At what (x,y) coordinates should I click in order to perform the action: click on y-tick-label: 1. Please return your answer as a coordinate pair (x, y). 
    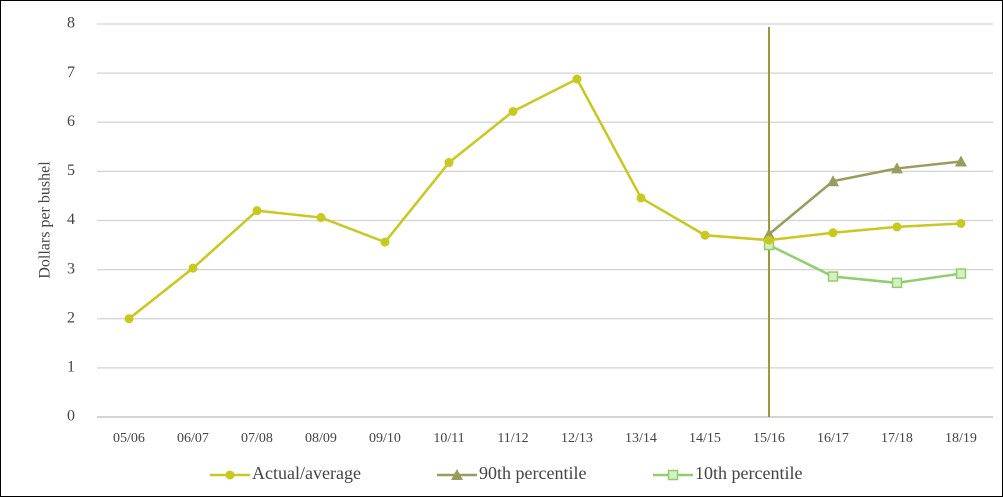
    Looking at the image, I should click on (71, 367).